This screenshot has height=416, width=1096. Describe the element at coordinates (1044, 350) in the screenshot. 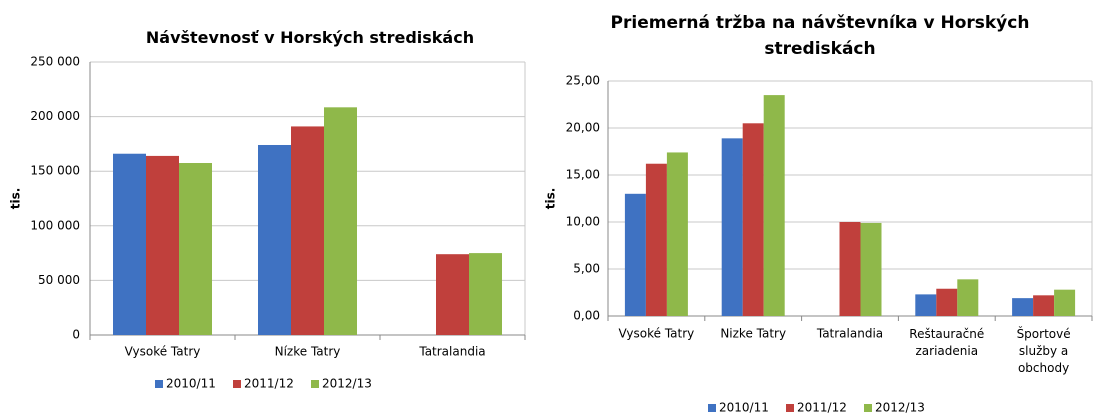

I see `x-tick-label: Športové služby a obchody` at that location.